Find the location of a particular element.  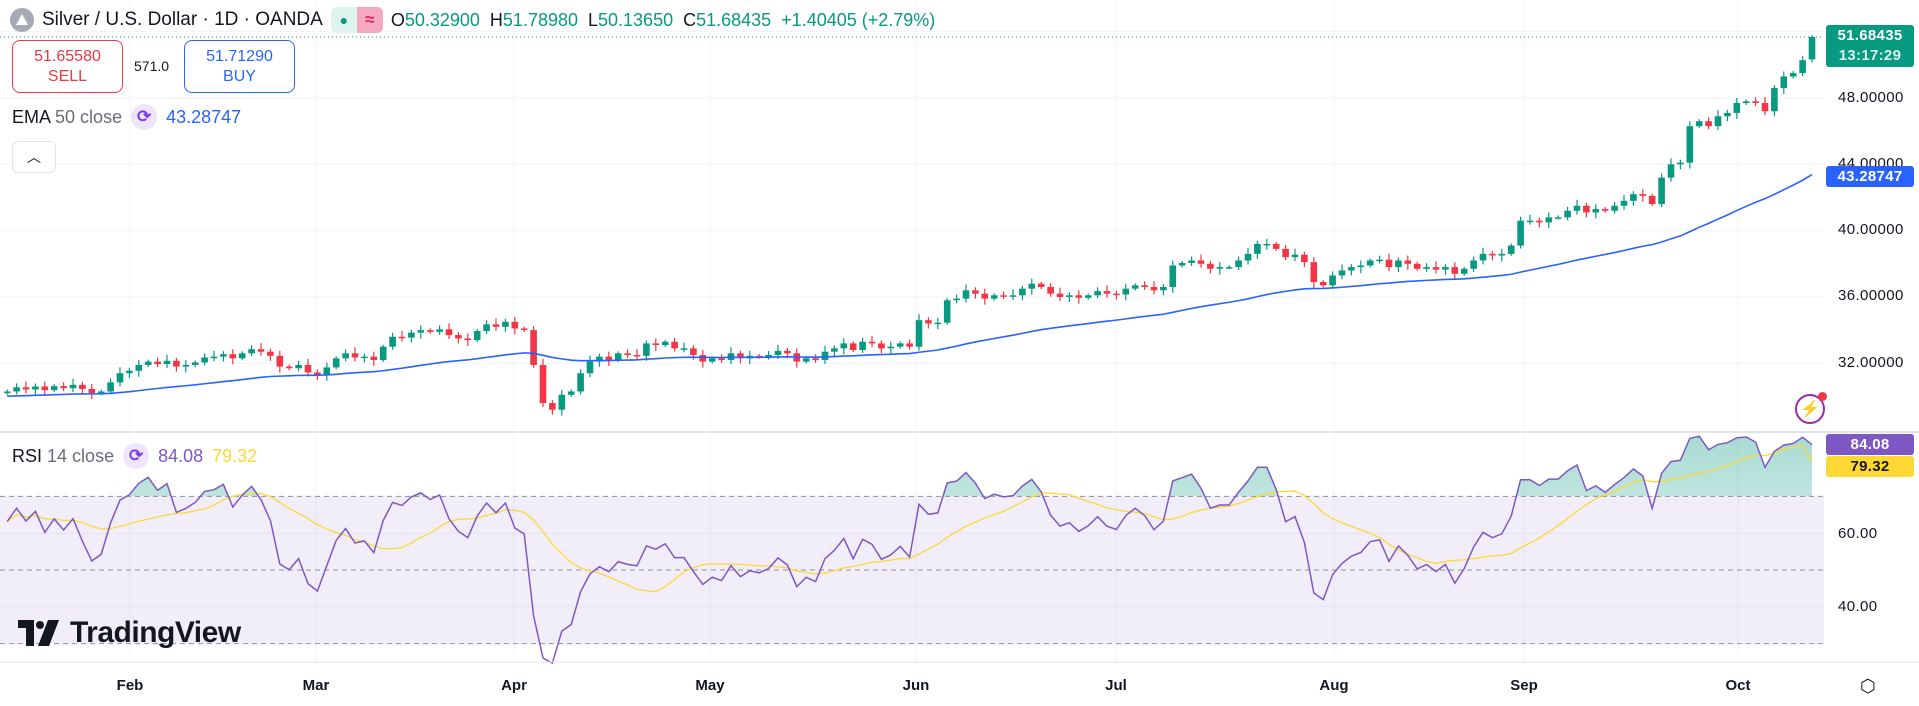

rsi-name: RSI is located at coordinates (27, 455).